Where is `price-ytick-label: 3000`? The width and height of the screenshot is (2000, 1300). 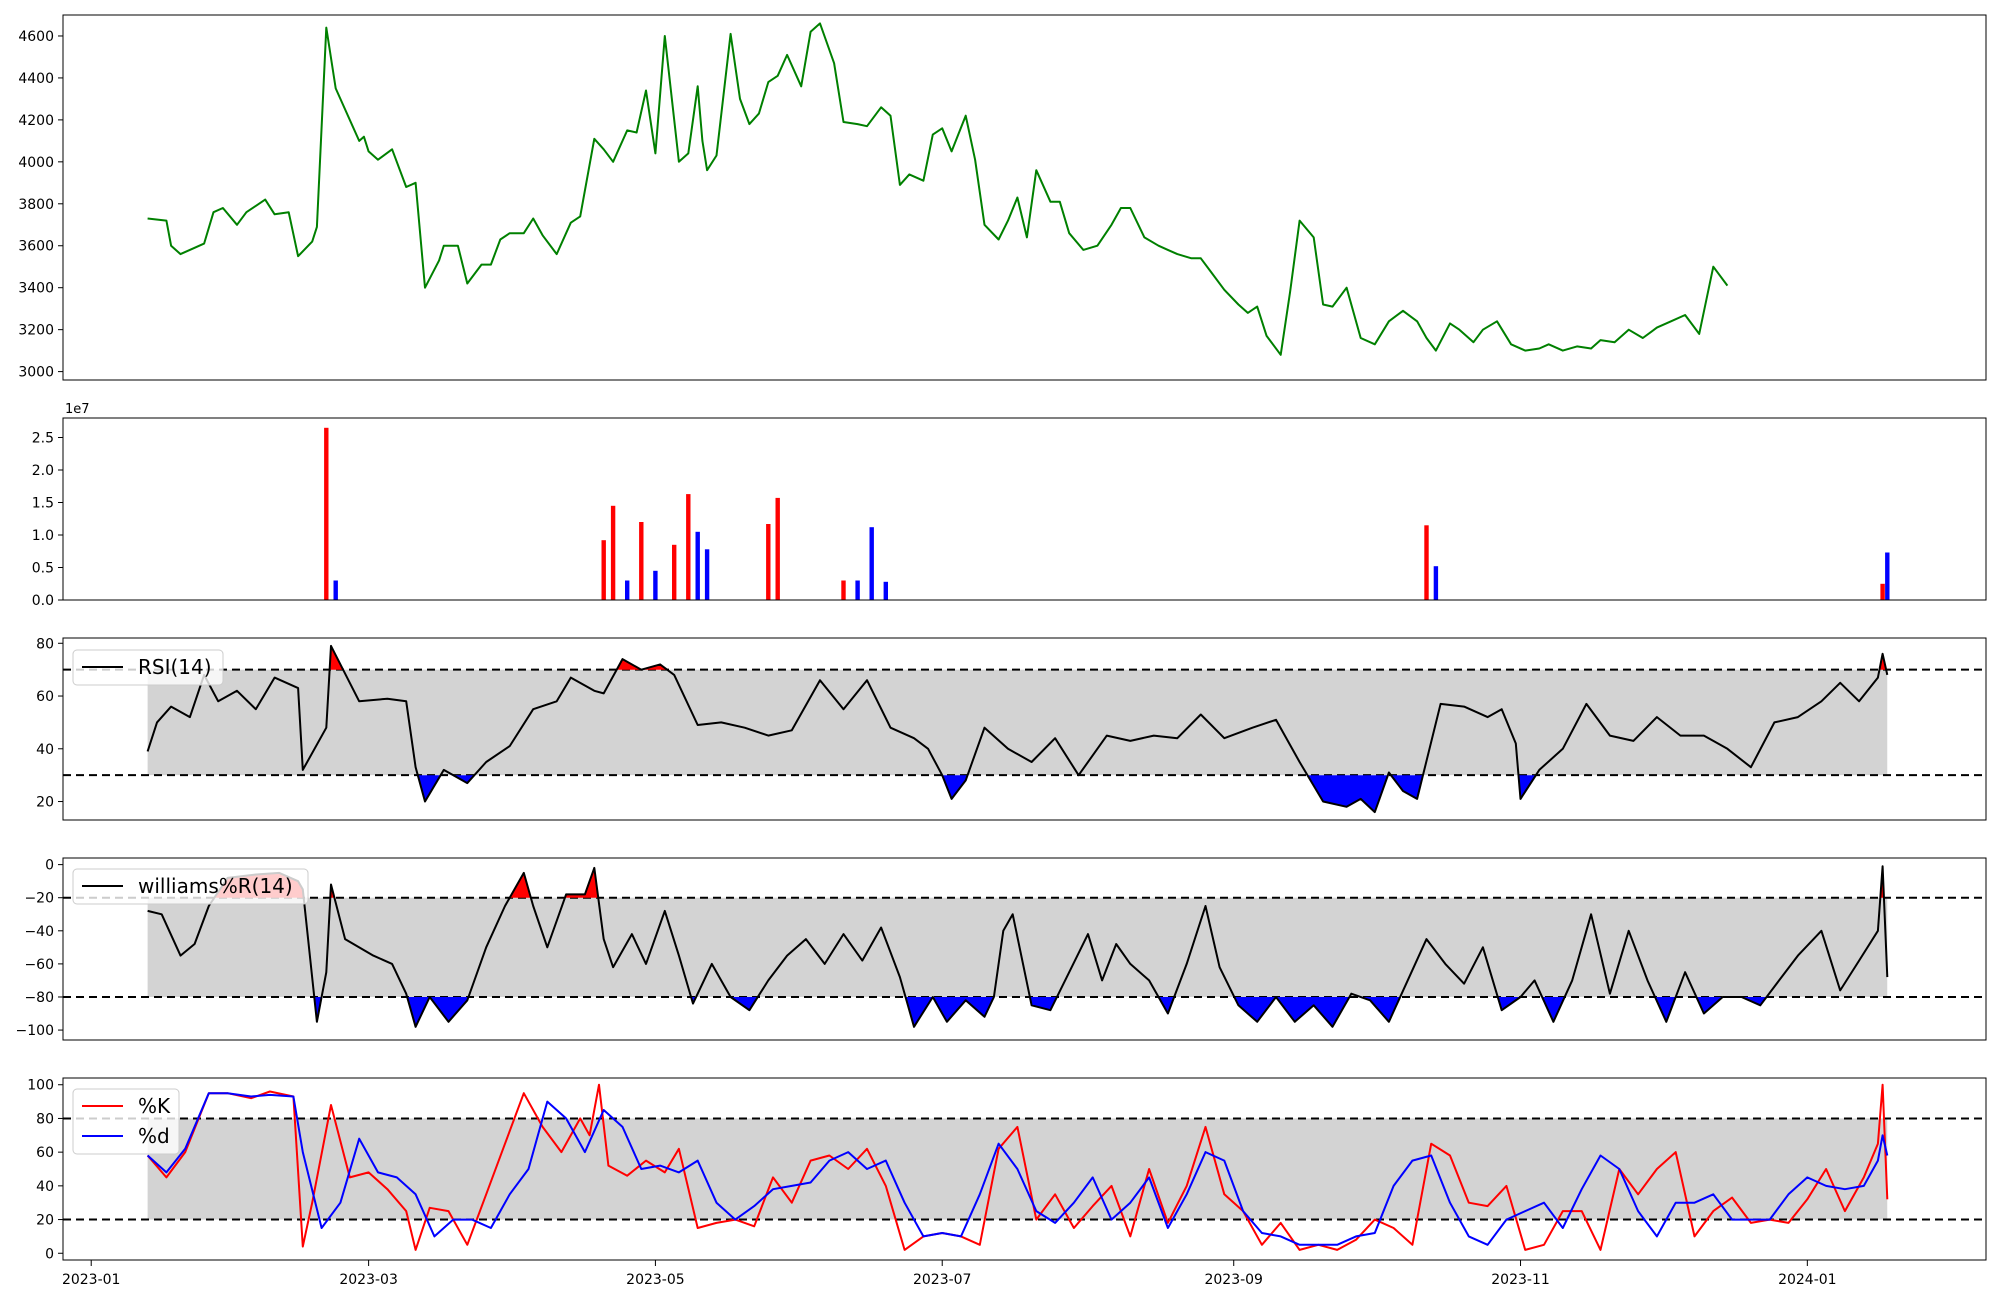 price-ytick-label: 3000 is located at coordinates (36, 373).